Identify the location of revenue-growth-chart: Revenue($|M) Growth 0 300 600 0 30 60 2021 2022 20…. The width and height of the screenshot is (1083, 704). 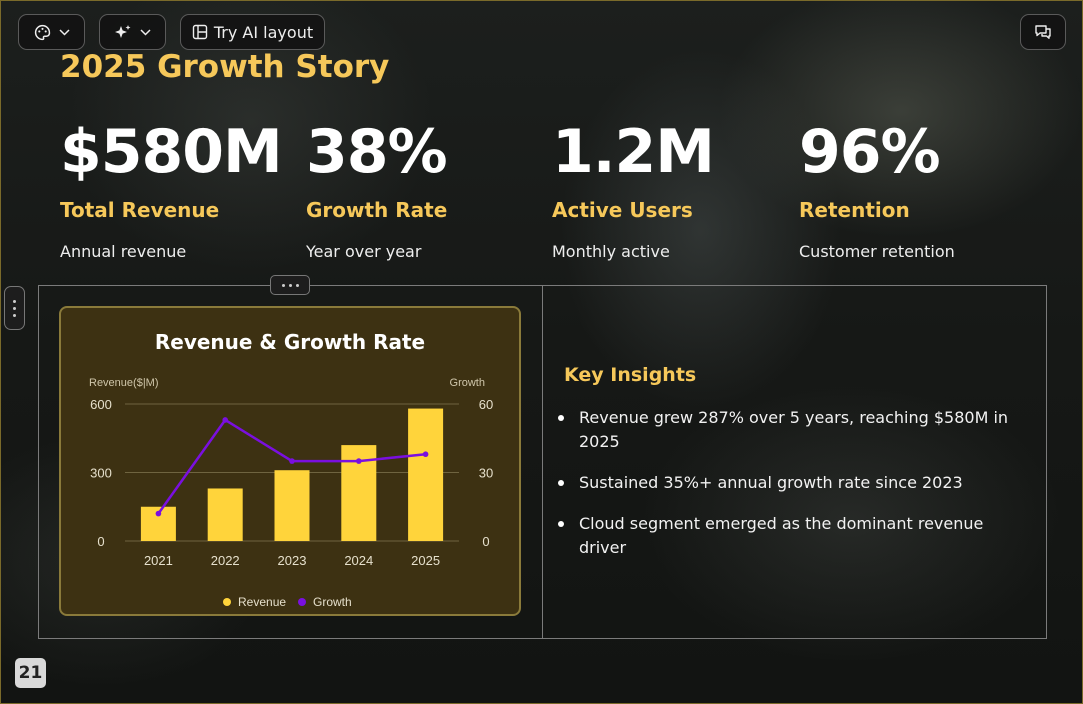
(291, 493).